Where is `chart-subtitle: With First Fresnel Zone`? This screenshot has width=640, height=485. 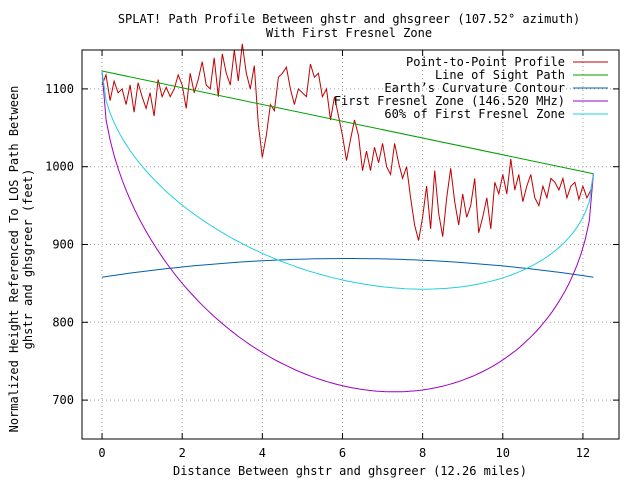 chart-subtitle: With First Fresnel Zone is located at coordinates (349, 33).